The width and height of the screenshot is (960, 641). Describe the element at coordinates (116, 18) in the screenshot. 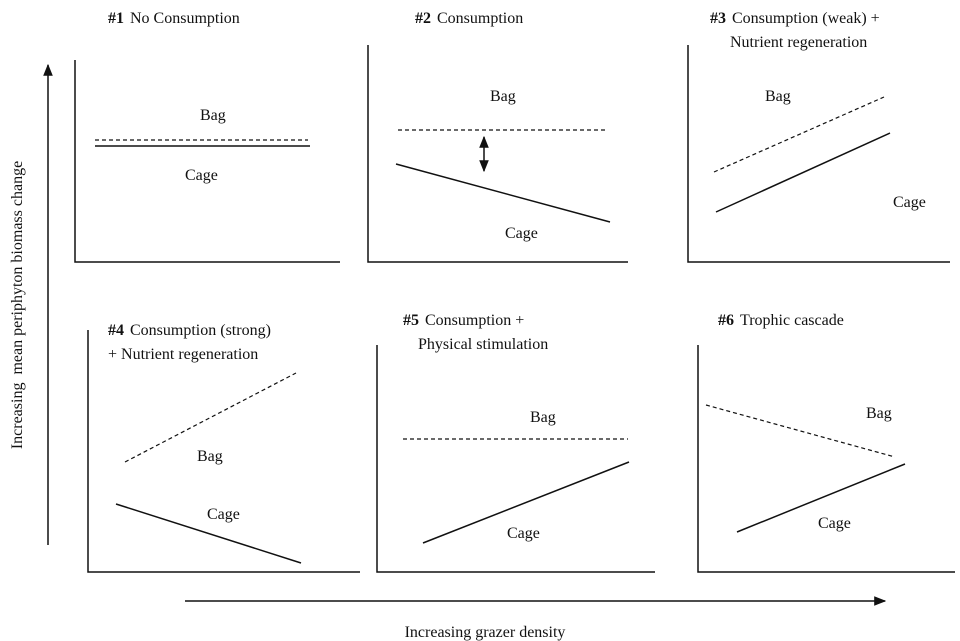

I see `panel-number: #1` at that location.